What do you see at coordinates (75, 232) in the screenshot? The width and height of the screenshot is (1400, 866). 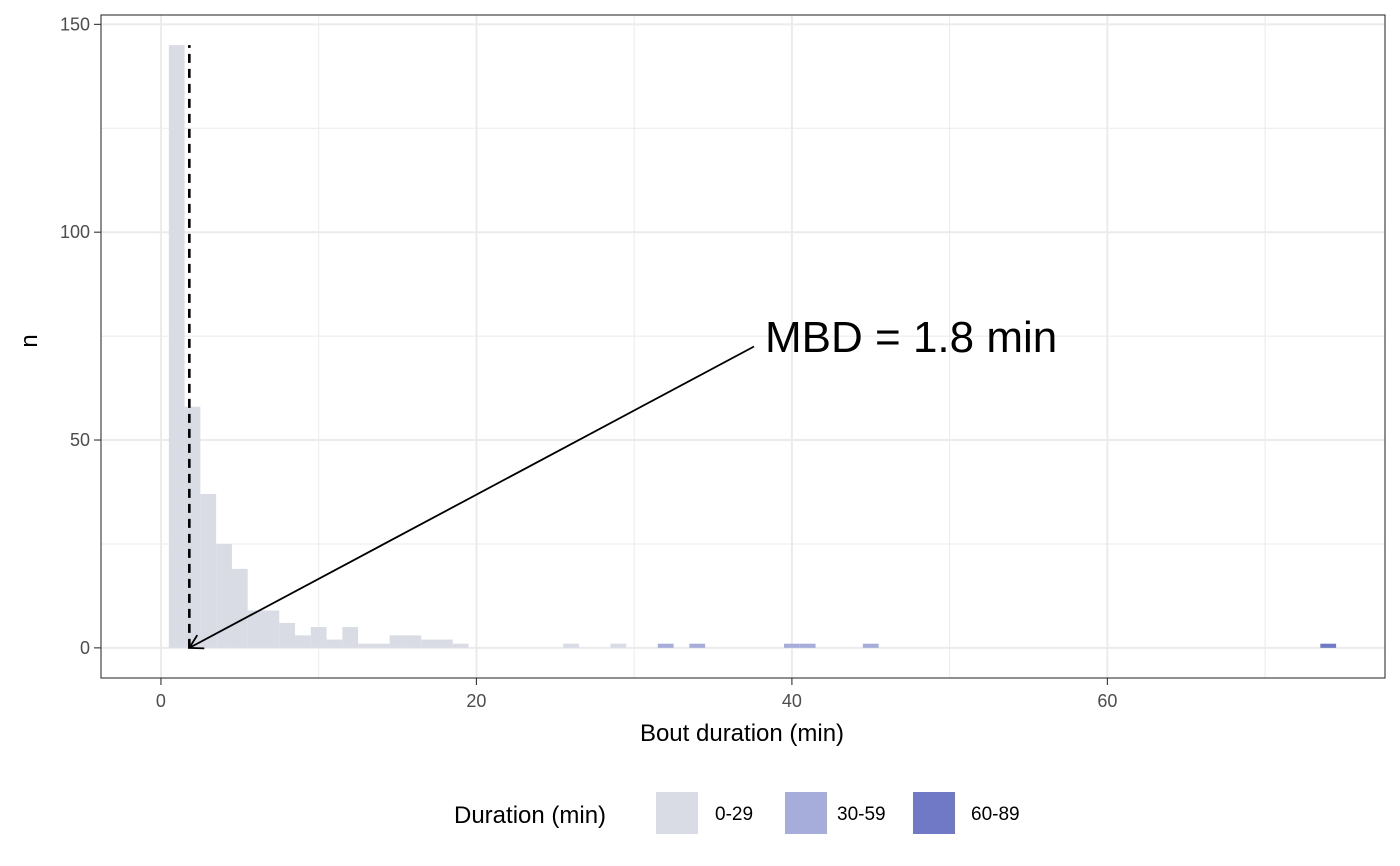 I see `y-tick-label: 100` at bounding box center [75, 232].